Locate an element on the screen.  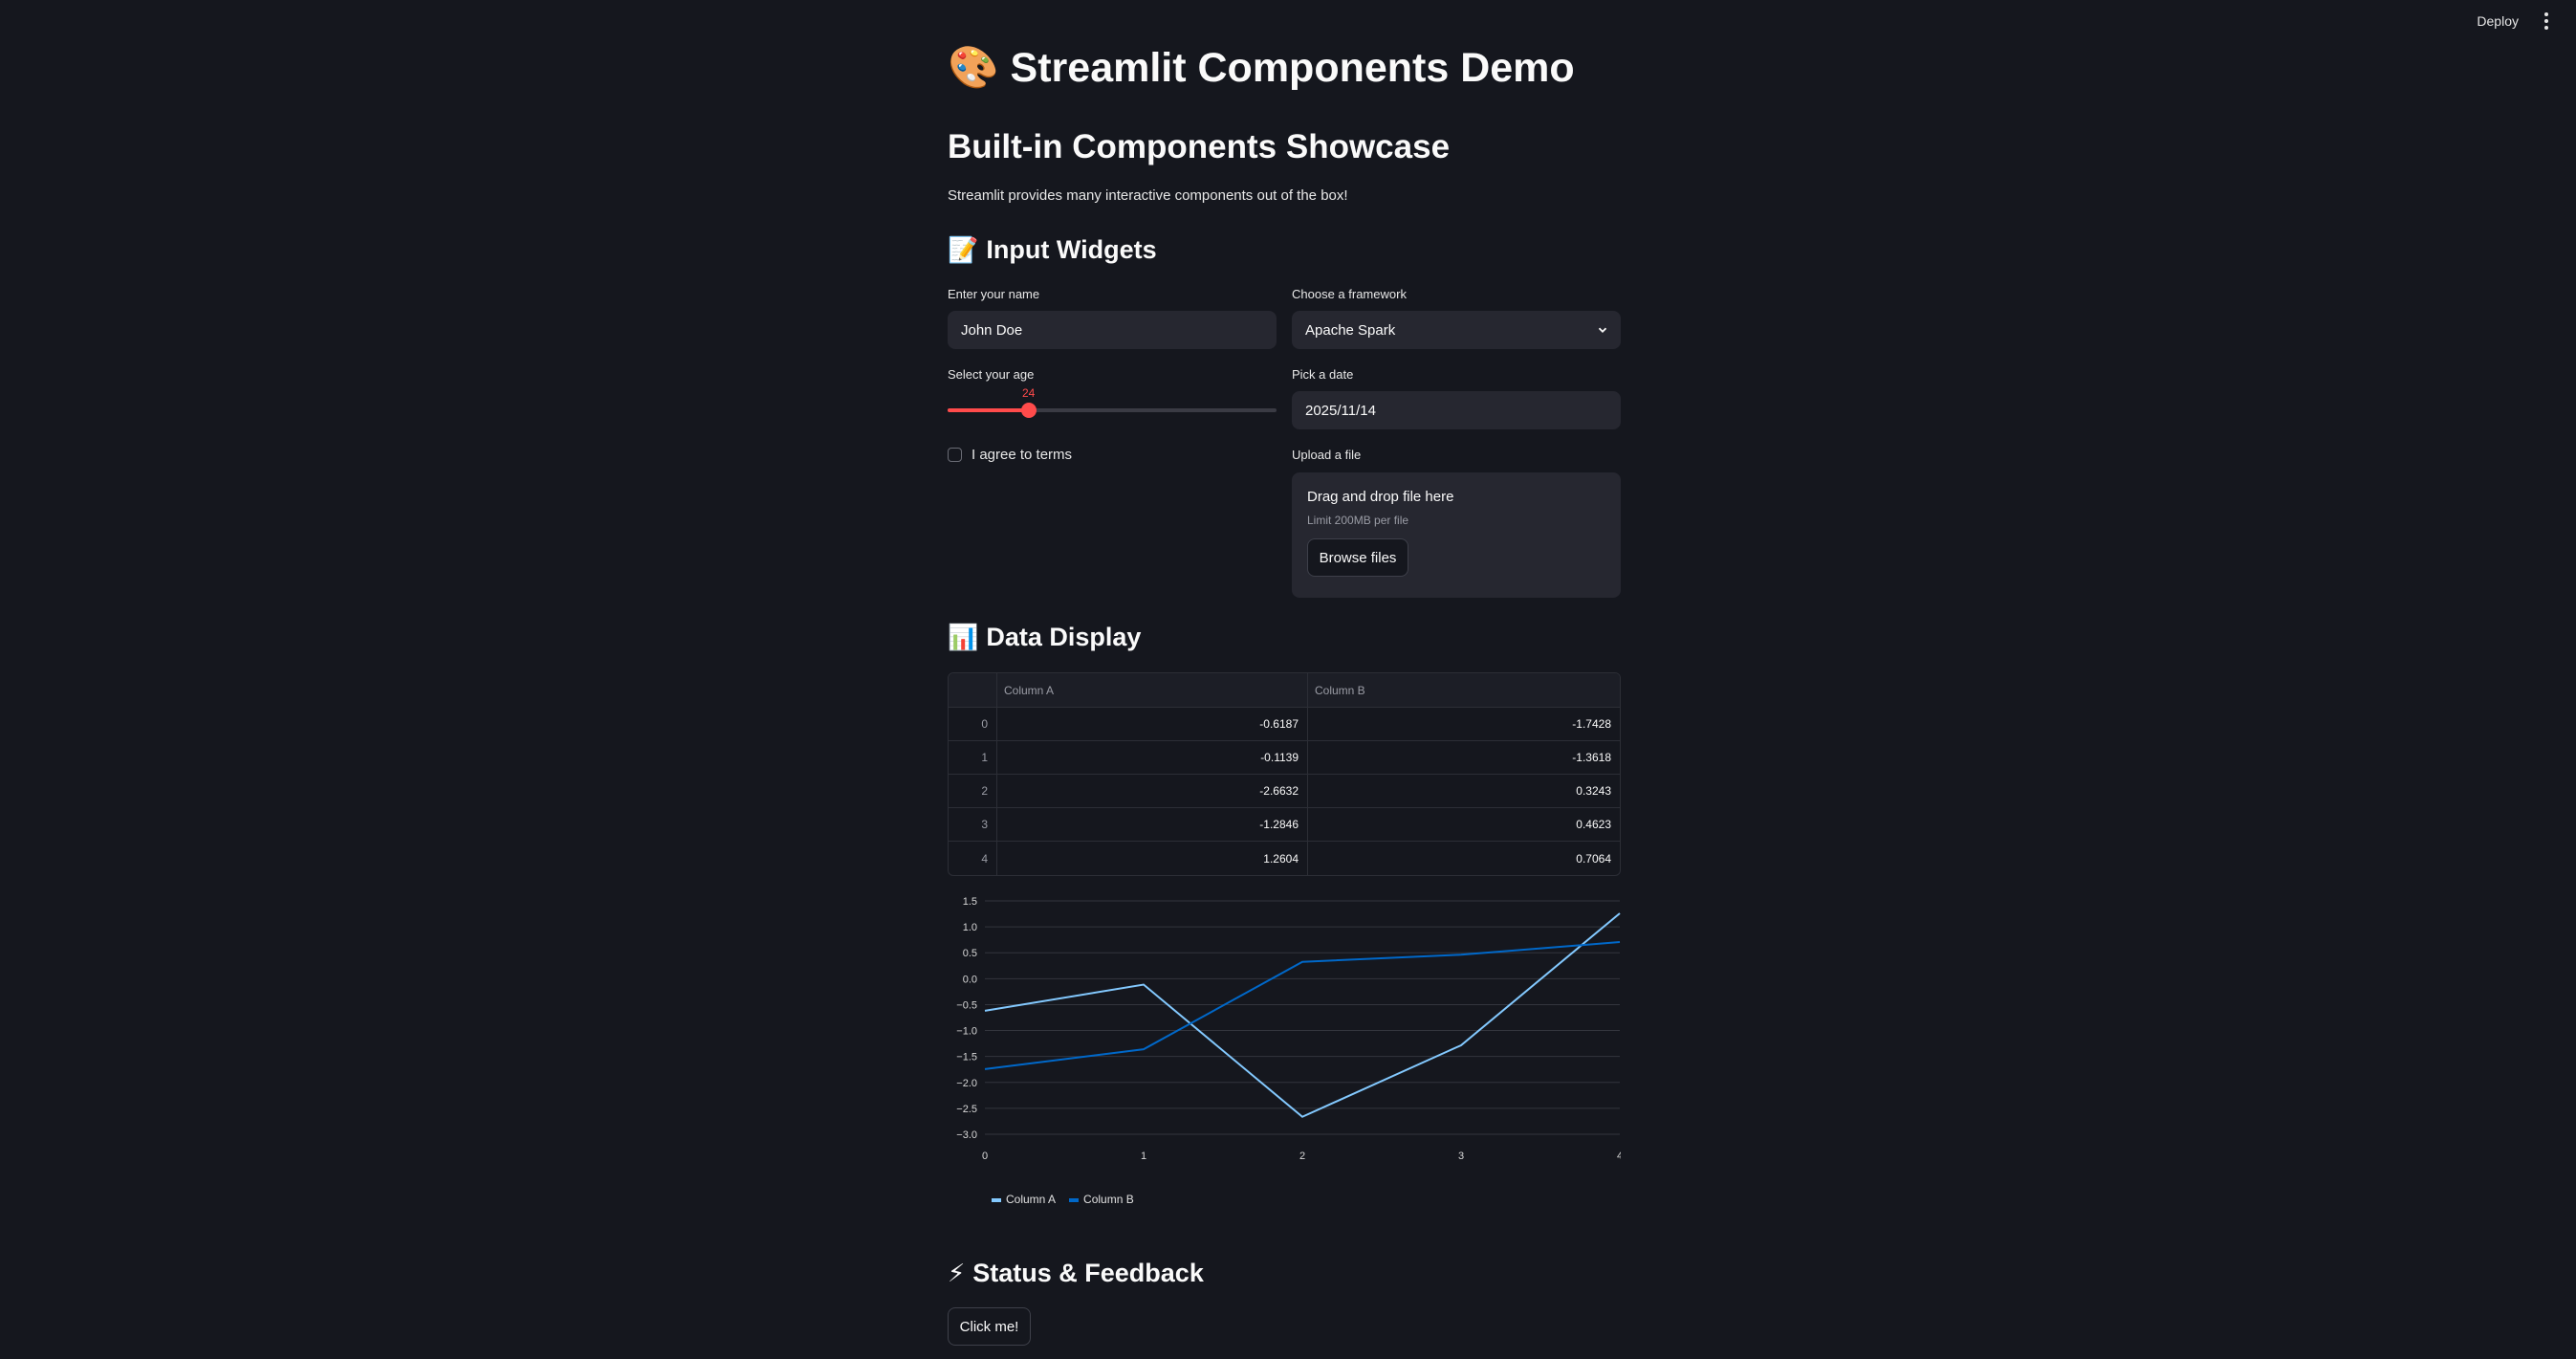
row-index: 4 is located at coordinates (973, 859).